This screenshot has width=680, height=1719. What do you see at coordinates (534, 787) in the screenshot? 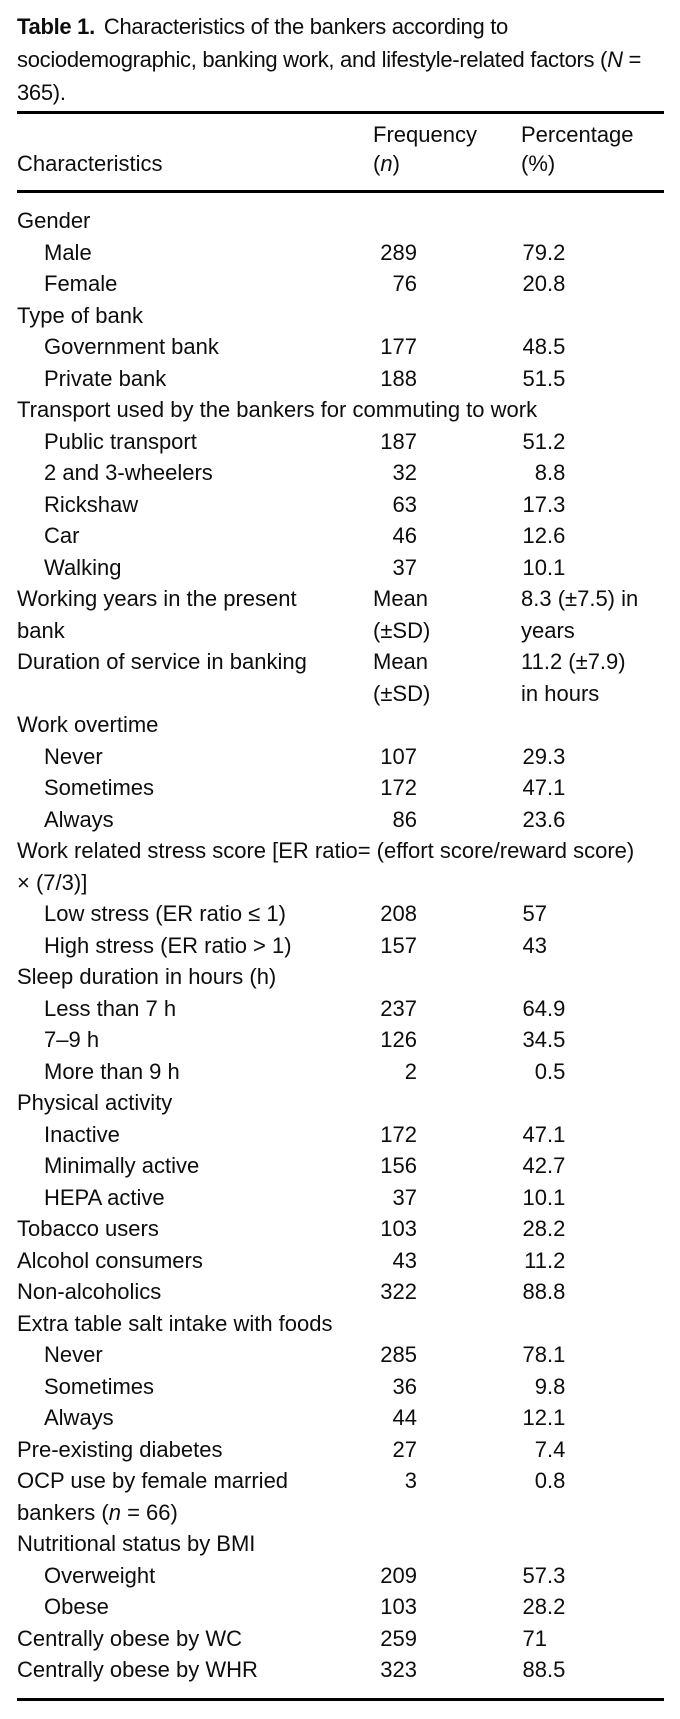
I see `percentage-value-int: 47` at bounding box center [534, 787].